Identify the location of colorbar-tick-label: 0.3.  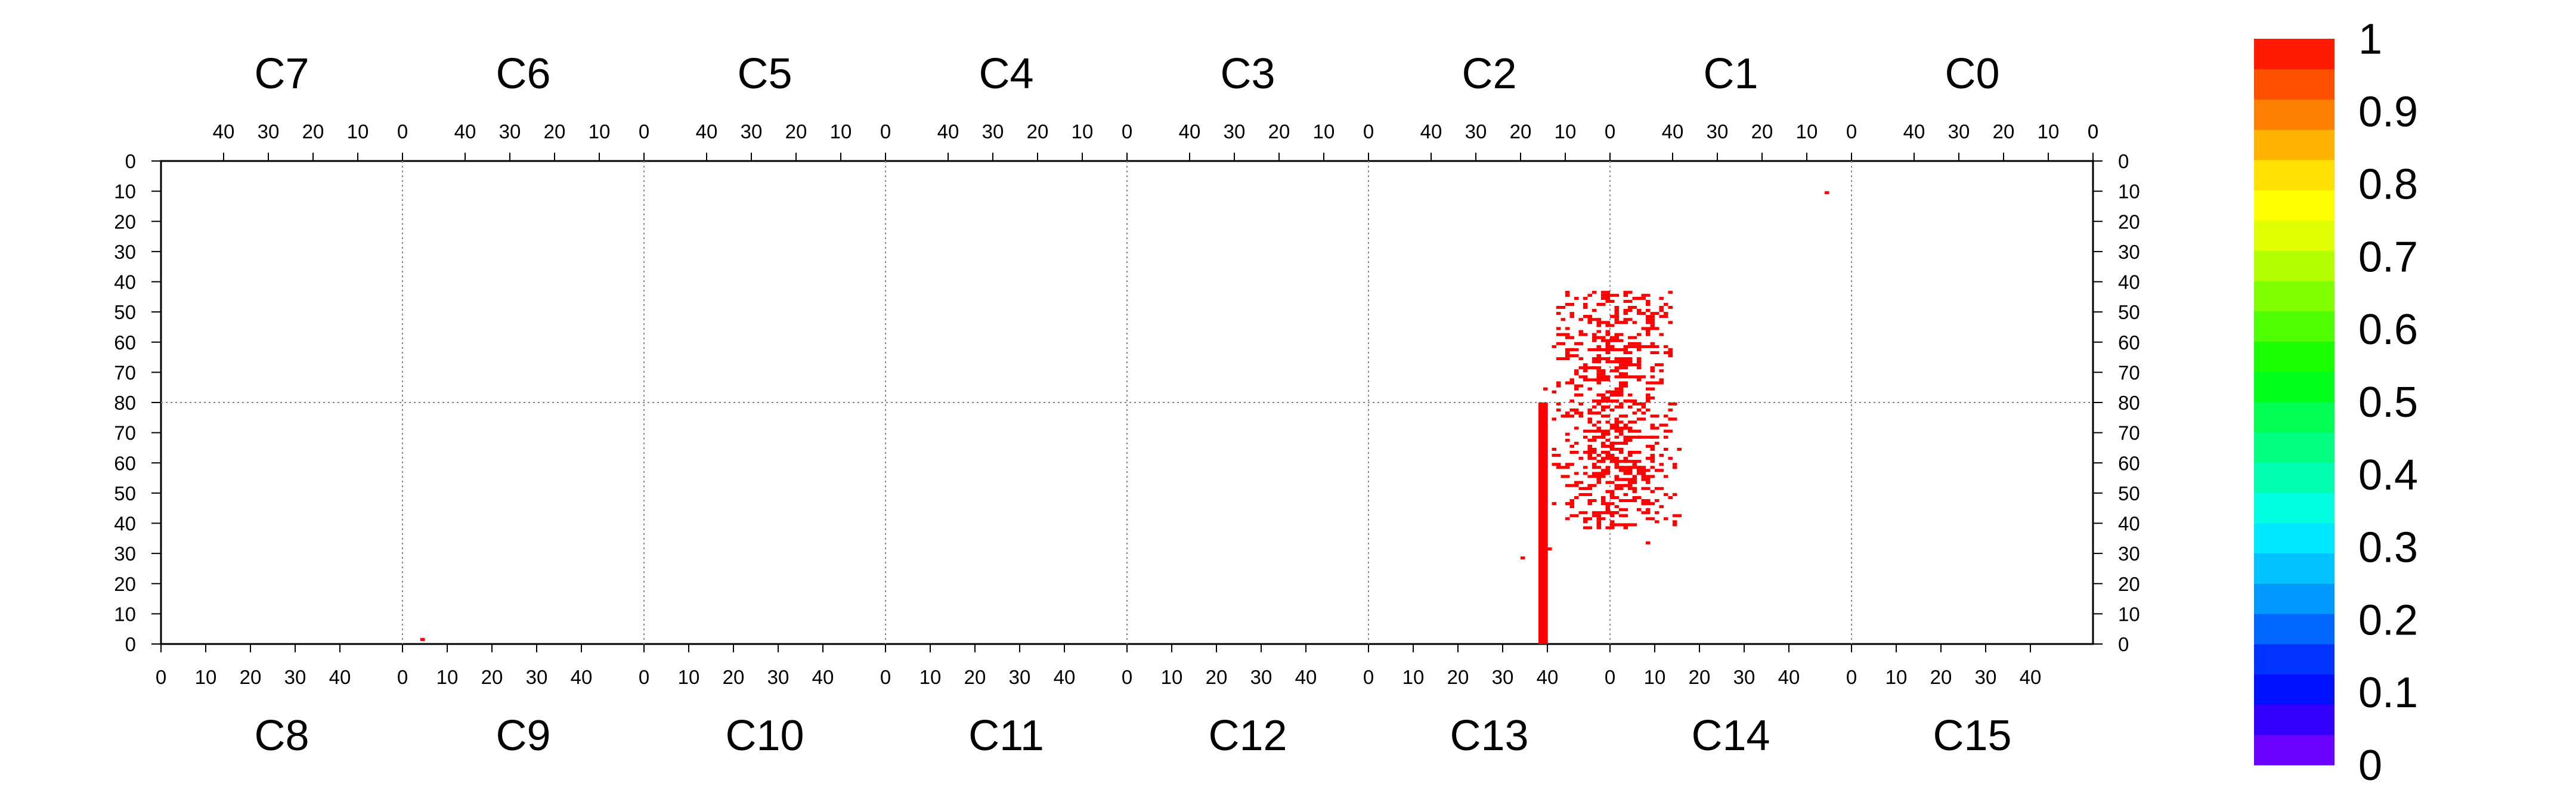
(2388, 548).